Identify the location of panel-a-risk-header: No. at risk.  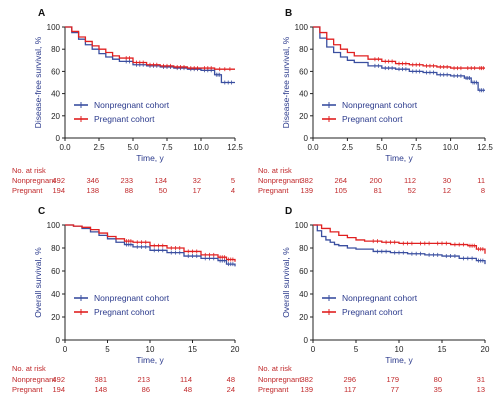
(29, 170).